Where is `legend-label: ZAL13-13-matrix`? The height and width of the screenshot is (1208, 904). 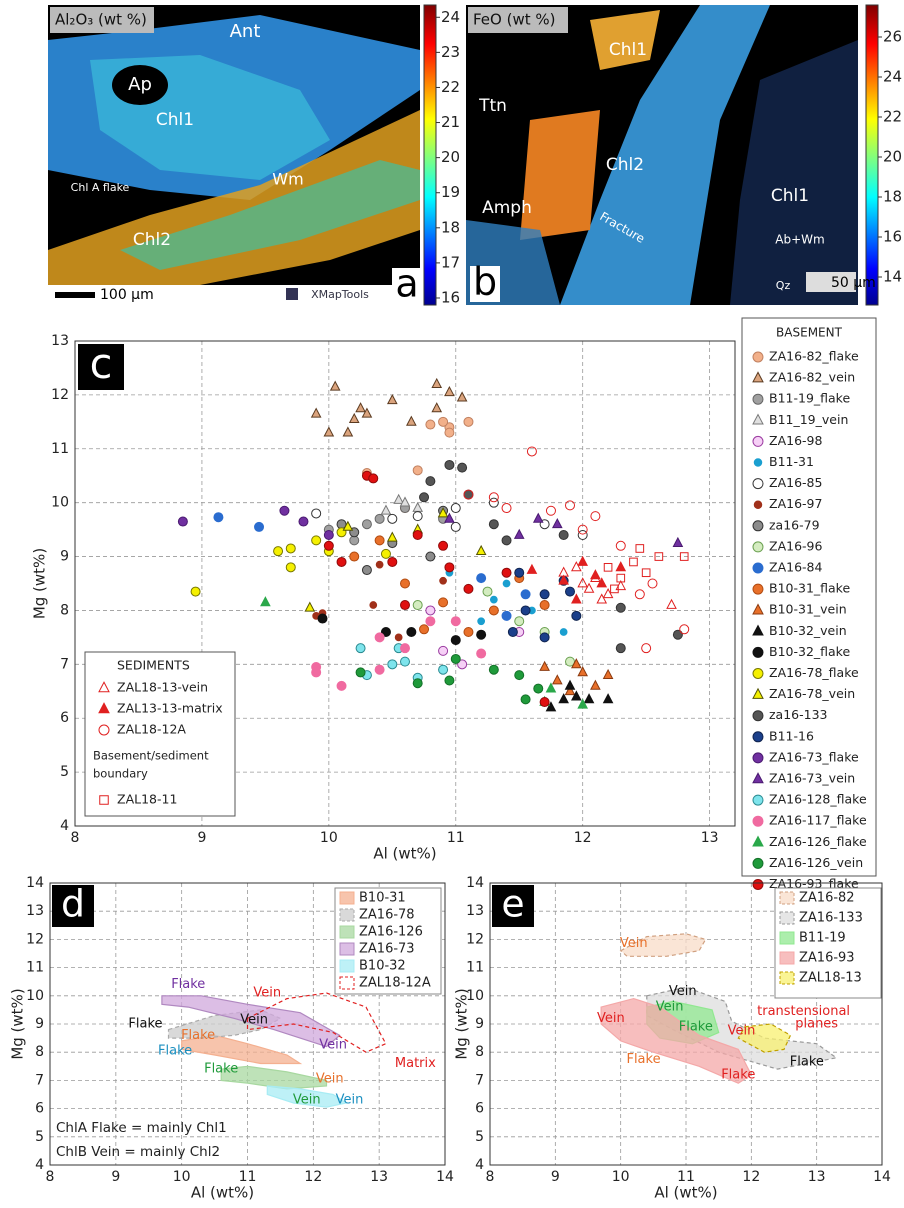 legend-label: ZAL13-13-matrix is located at coordinates (170, 708).